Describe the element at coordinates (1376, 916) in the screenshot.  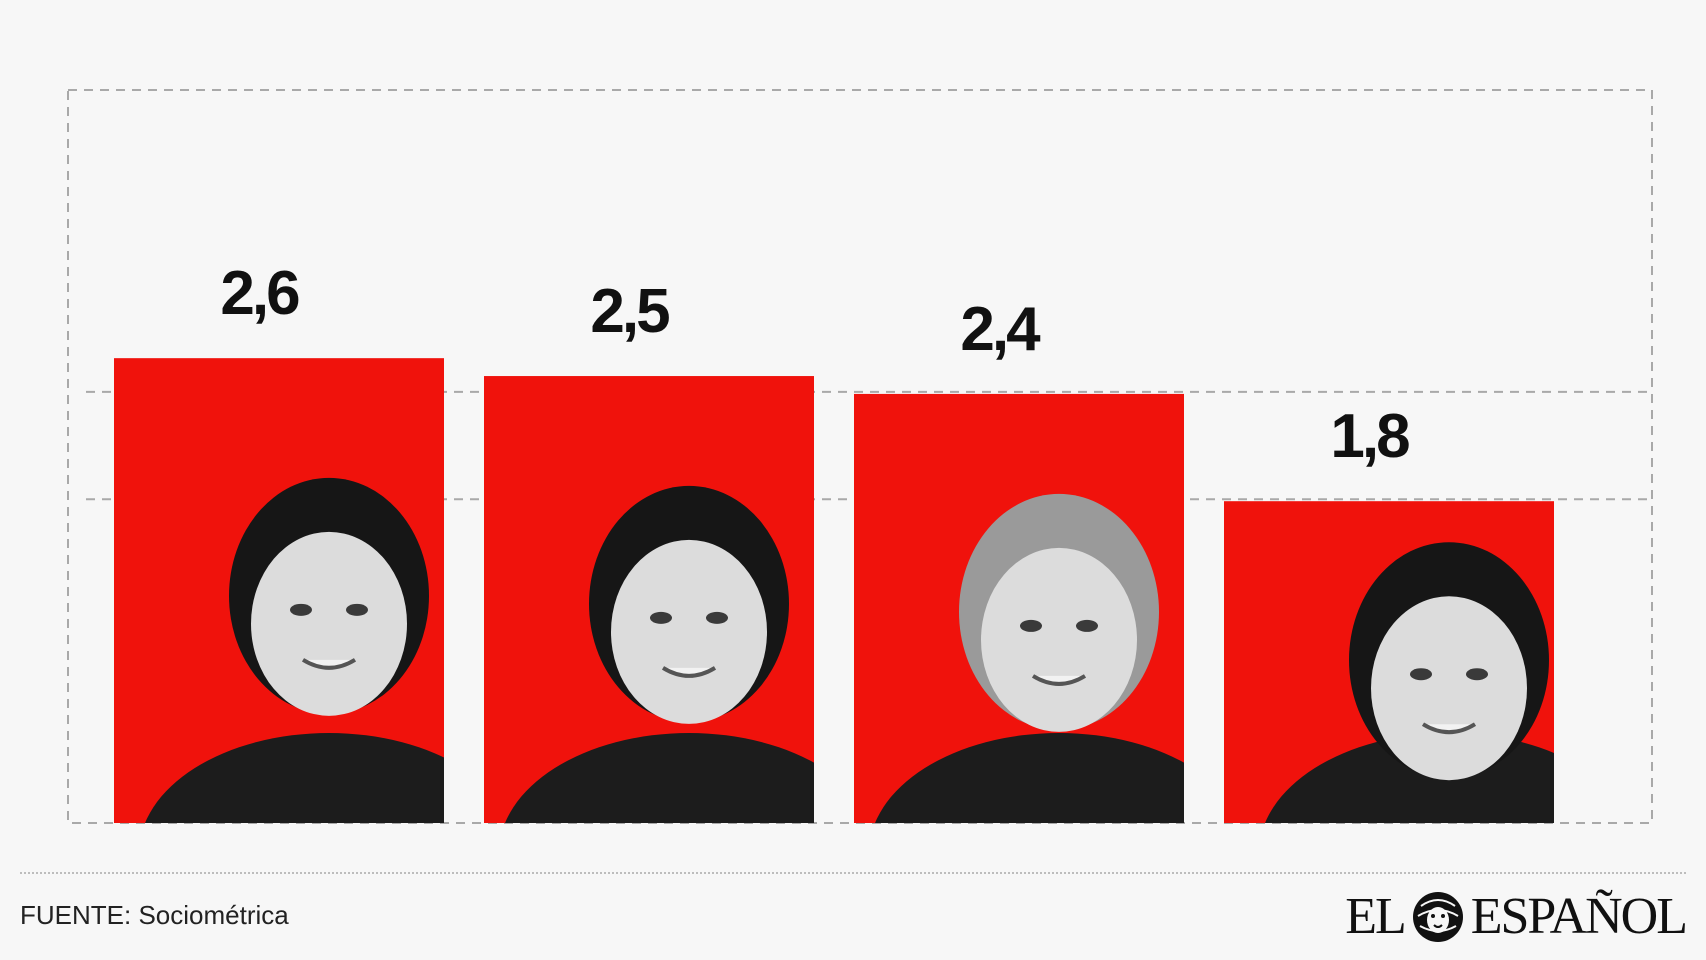
I see `logo-word-el: EL` at that location.